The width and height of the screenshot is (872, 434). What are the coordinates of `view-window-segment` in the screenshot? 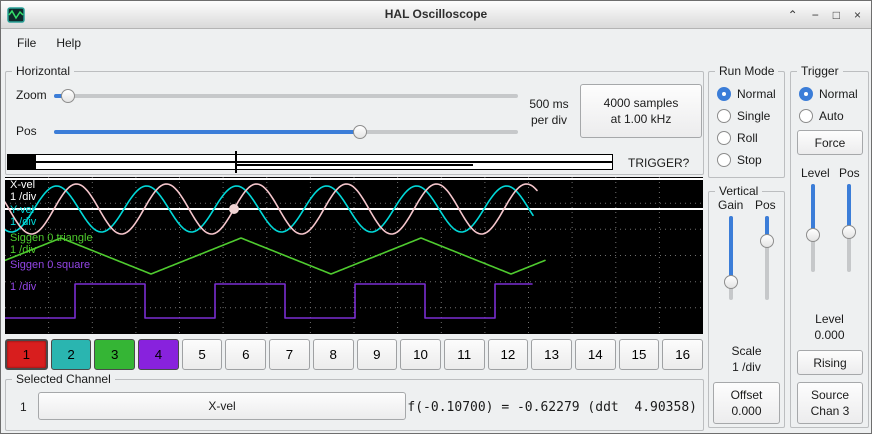 It's located at (354, 165).